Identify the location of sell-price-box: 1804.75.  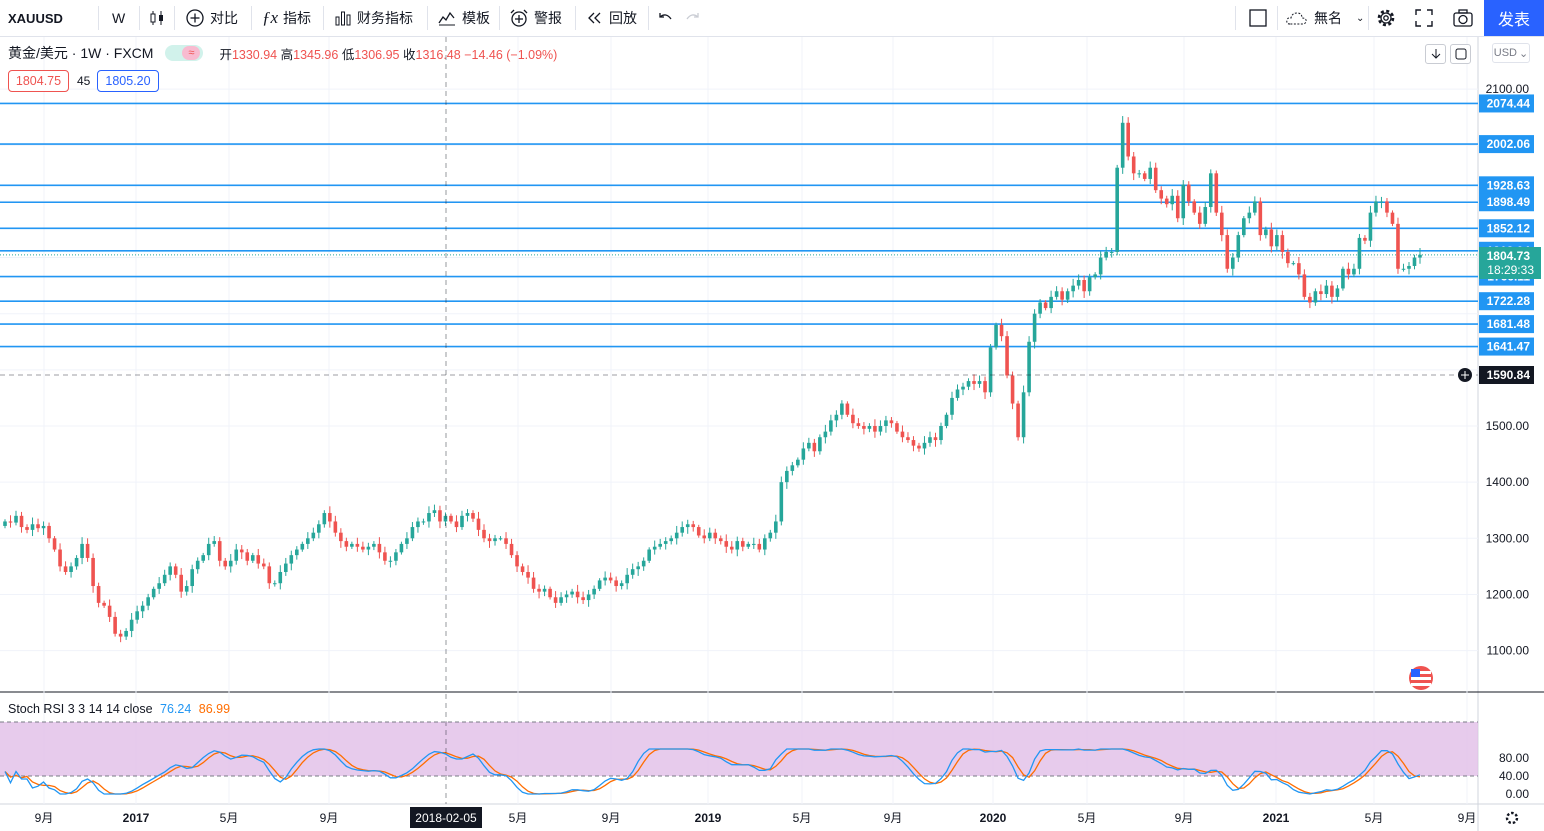
(38, 81).